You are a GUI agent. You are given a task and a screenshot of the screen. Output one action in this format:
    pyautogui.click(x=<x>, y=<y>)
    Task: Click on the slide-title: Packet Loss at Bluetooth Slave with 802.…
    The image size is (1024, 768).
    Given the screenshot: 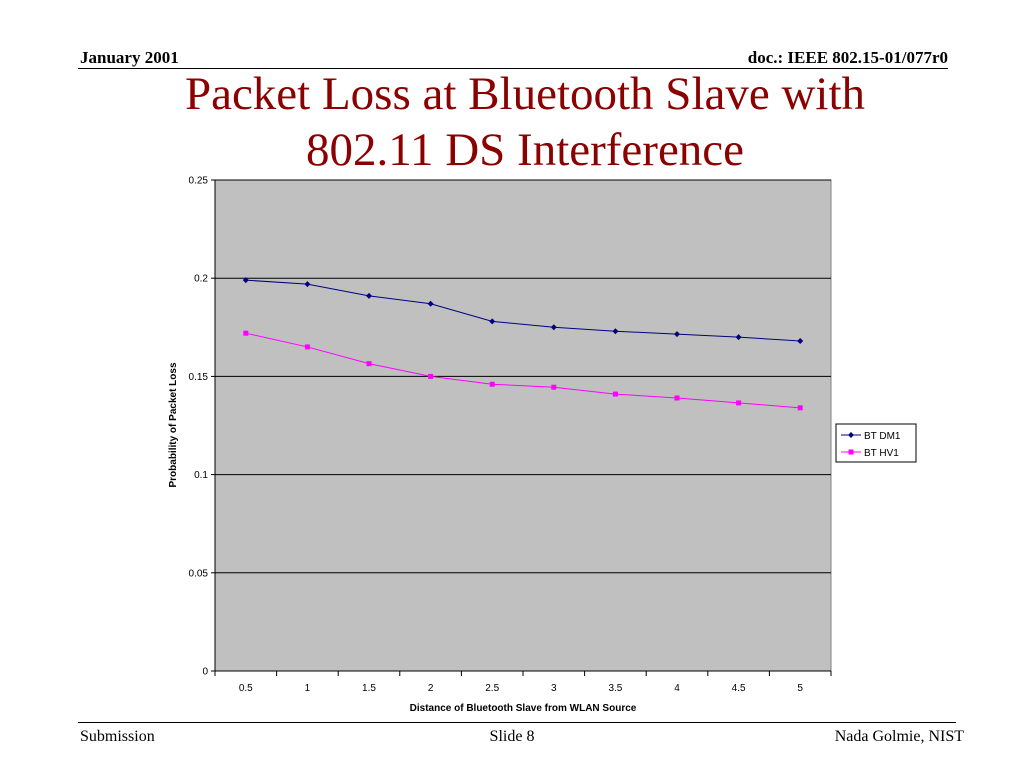 What is the action you would take?
    pyautogui.click(x=525, y=122)
    